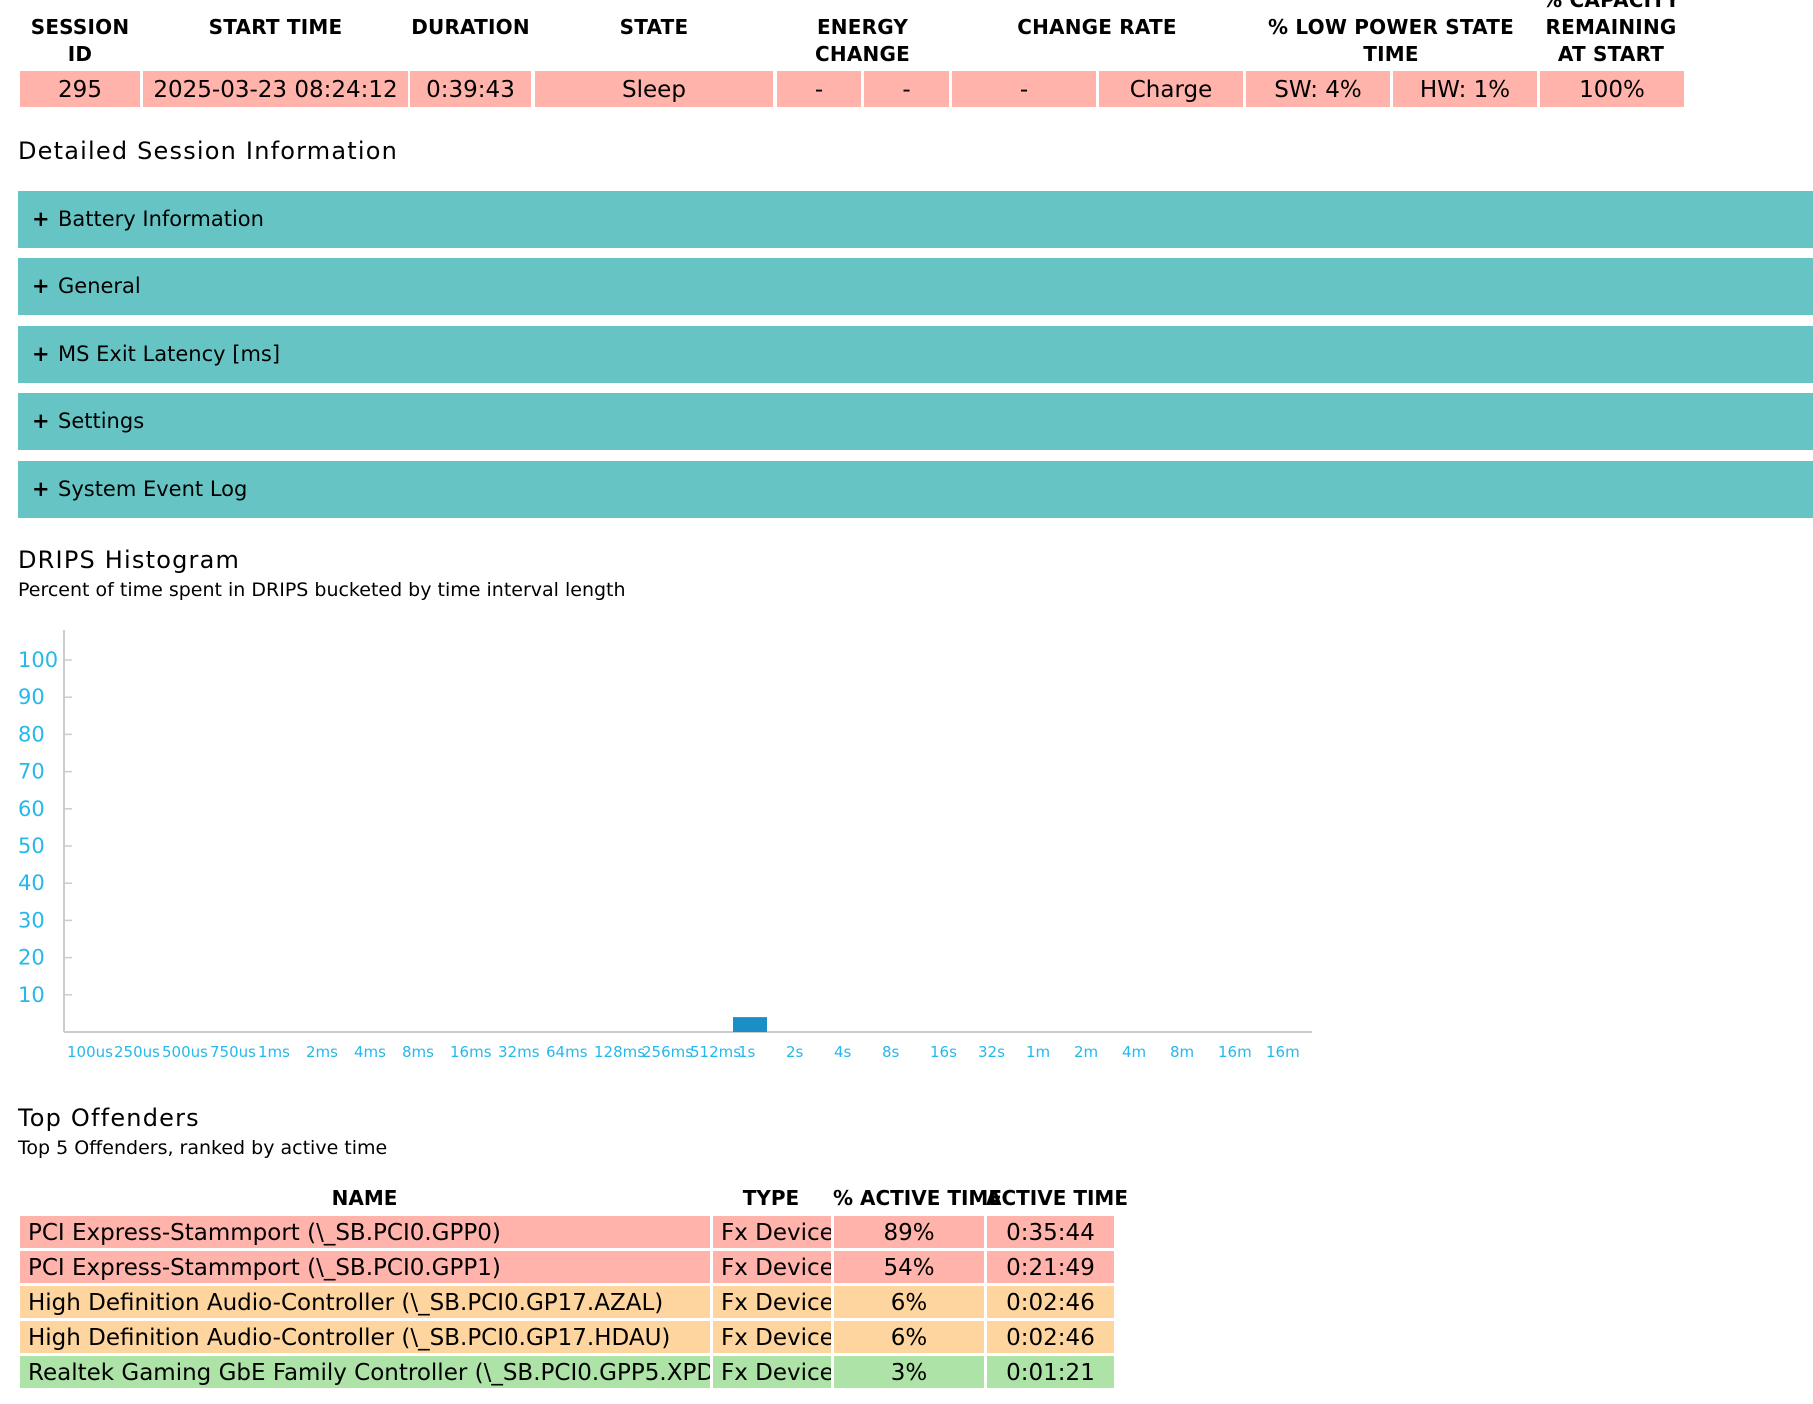 The width and height of the screenshot is (1813, 1404). Describe the element at coordinates (470, 89) in the screenshot. I see `cell-duration: 0:39:43` at that location.